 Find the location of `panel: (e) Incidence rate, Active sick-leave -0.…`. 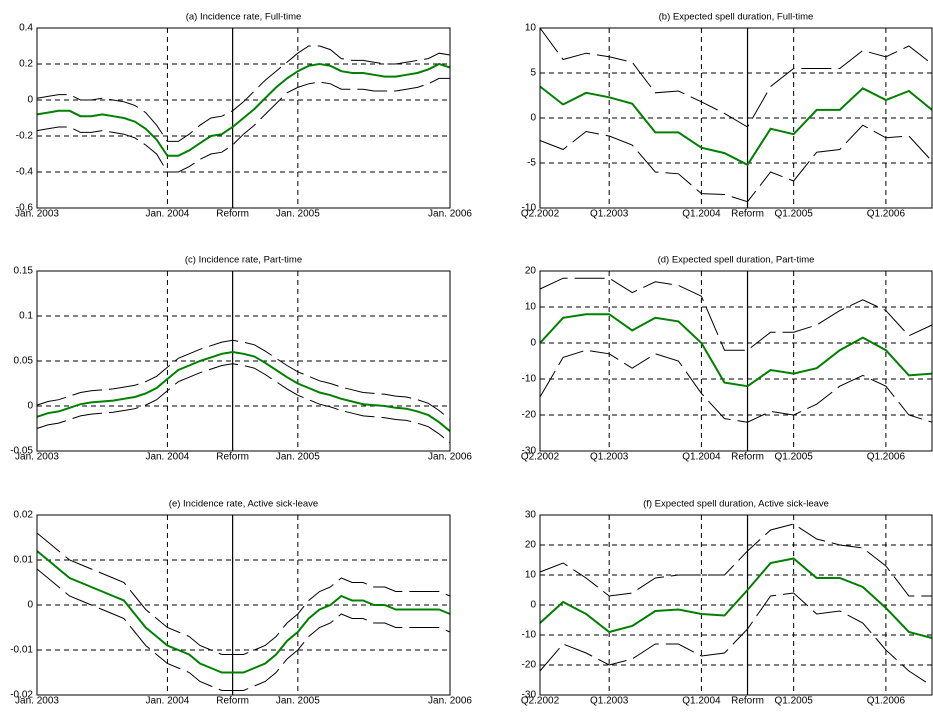

panel: (e) Incidence rate, Active sick-leave -0.… is located at coordinates (241, 603).